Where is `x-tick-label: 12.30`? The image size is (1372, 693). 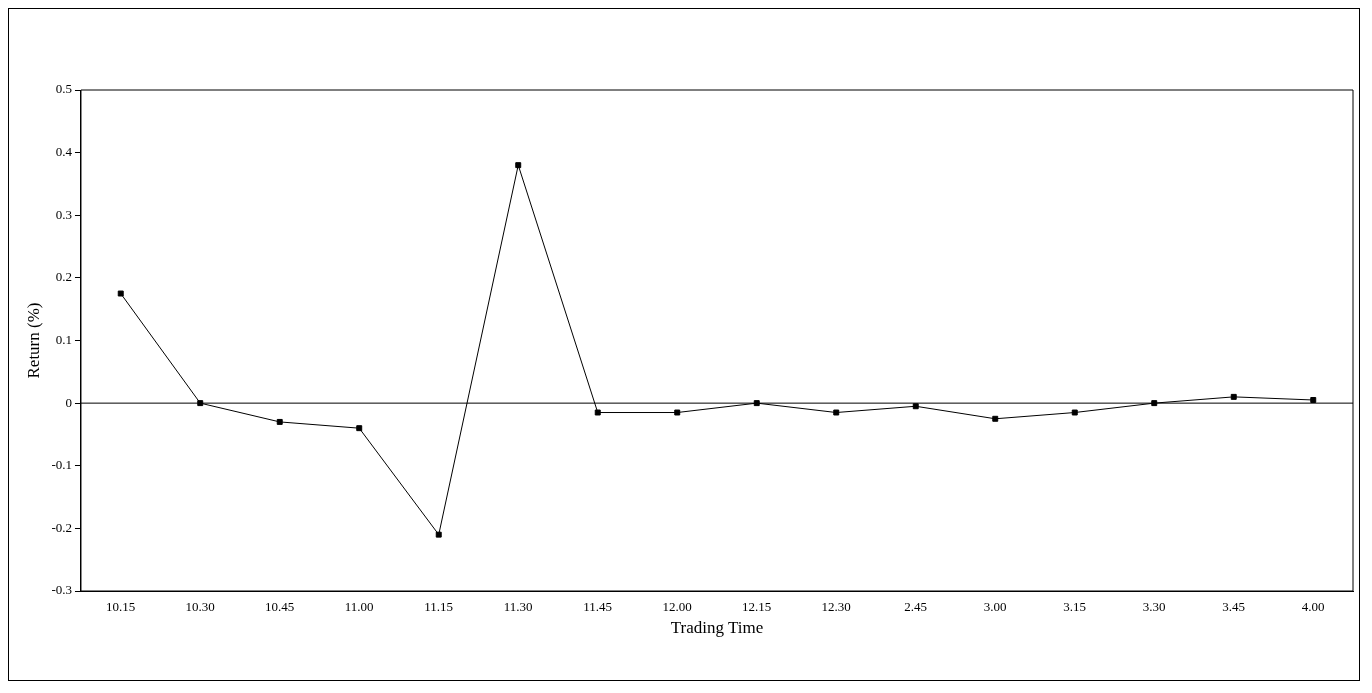
x-tick-label: 12.30 is located at coordinates (836, 607).